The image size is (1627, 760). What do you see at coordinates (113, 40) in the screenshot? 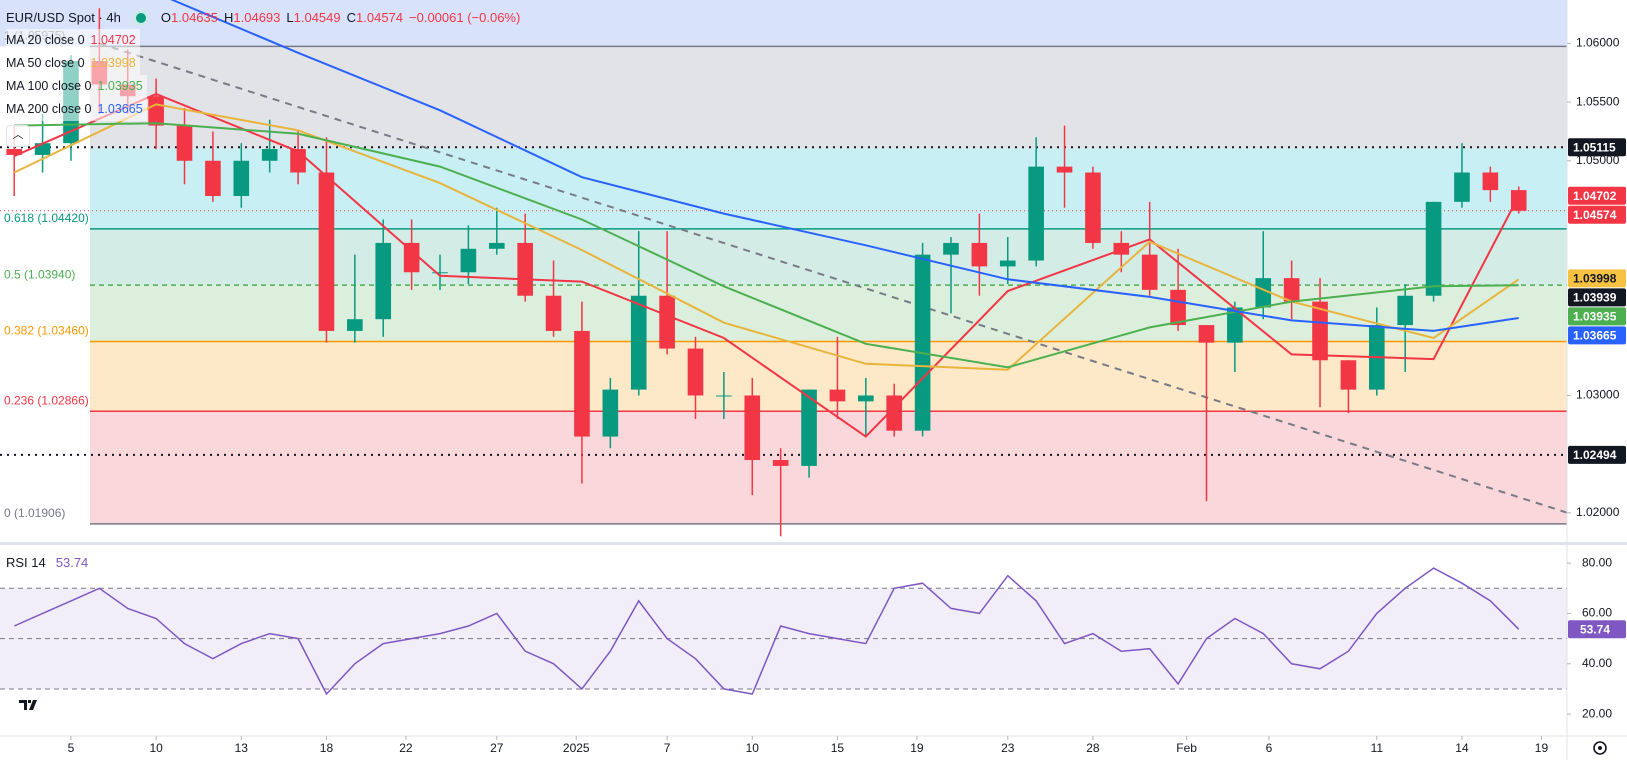
I see `ma-value: 1.04702` at bounding box center [113, 40].